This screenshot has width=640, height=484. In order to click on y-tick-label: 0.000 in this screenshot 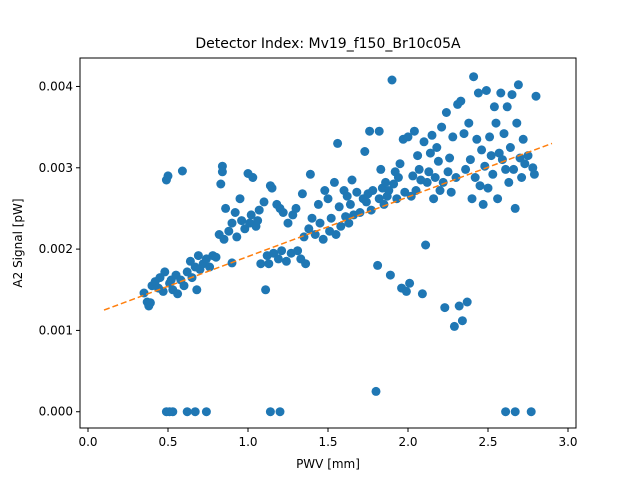, I will do `click(56, 412)`.